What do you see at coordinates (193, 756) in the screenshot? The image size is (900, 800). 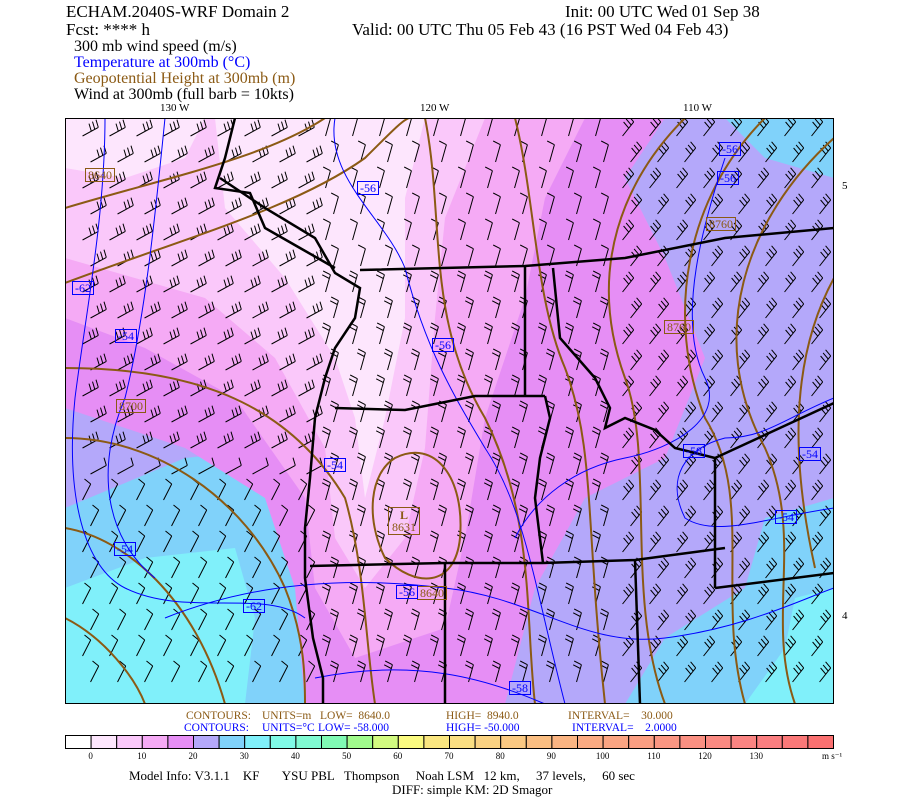 I see `colorbar-tick-label: 20` at bounding box center [193, 756].